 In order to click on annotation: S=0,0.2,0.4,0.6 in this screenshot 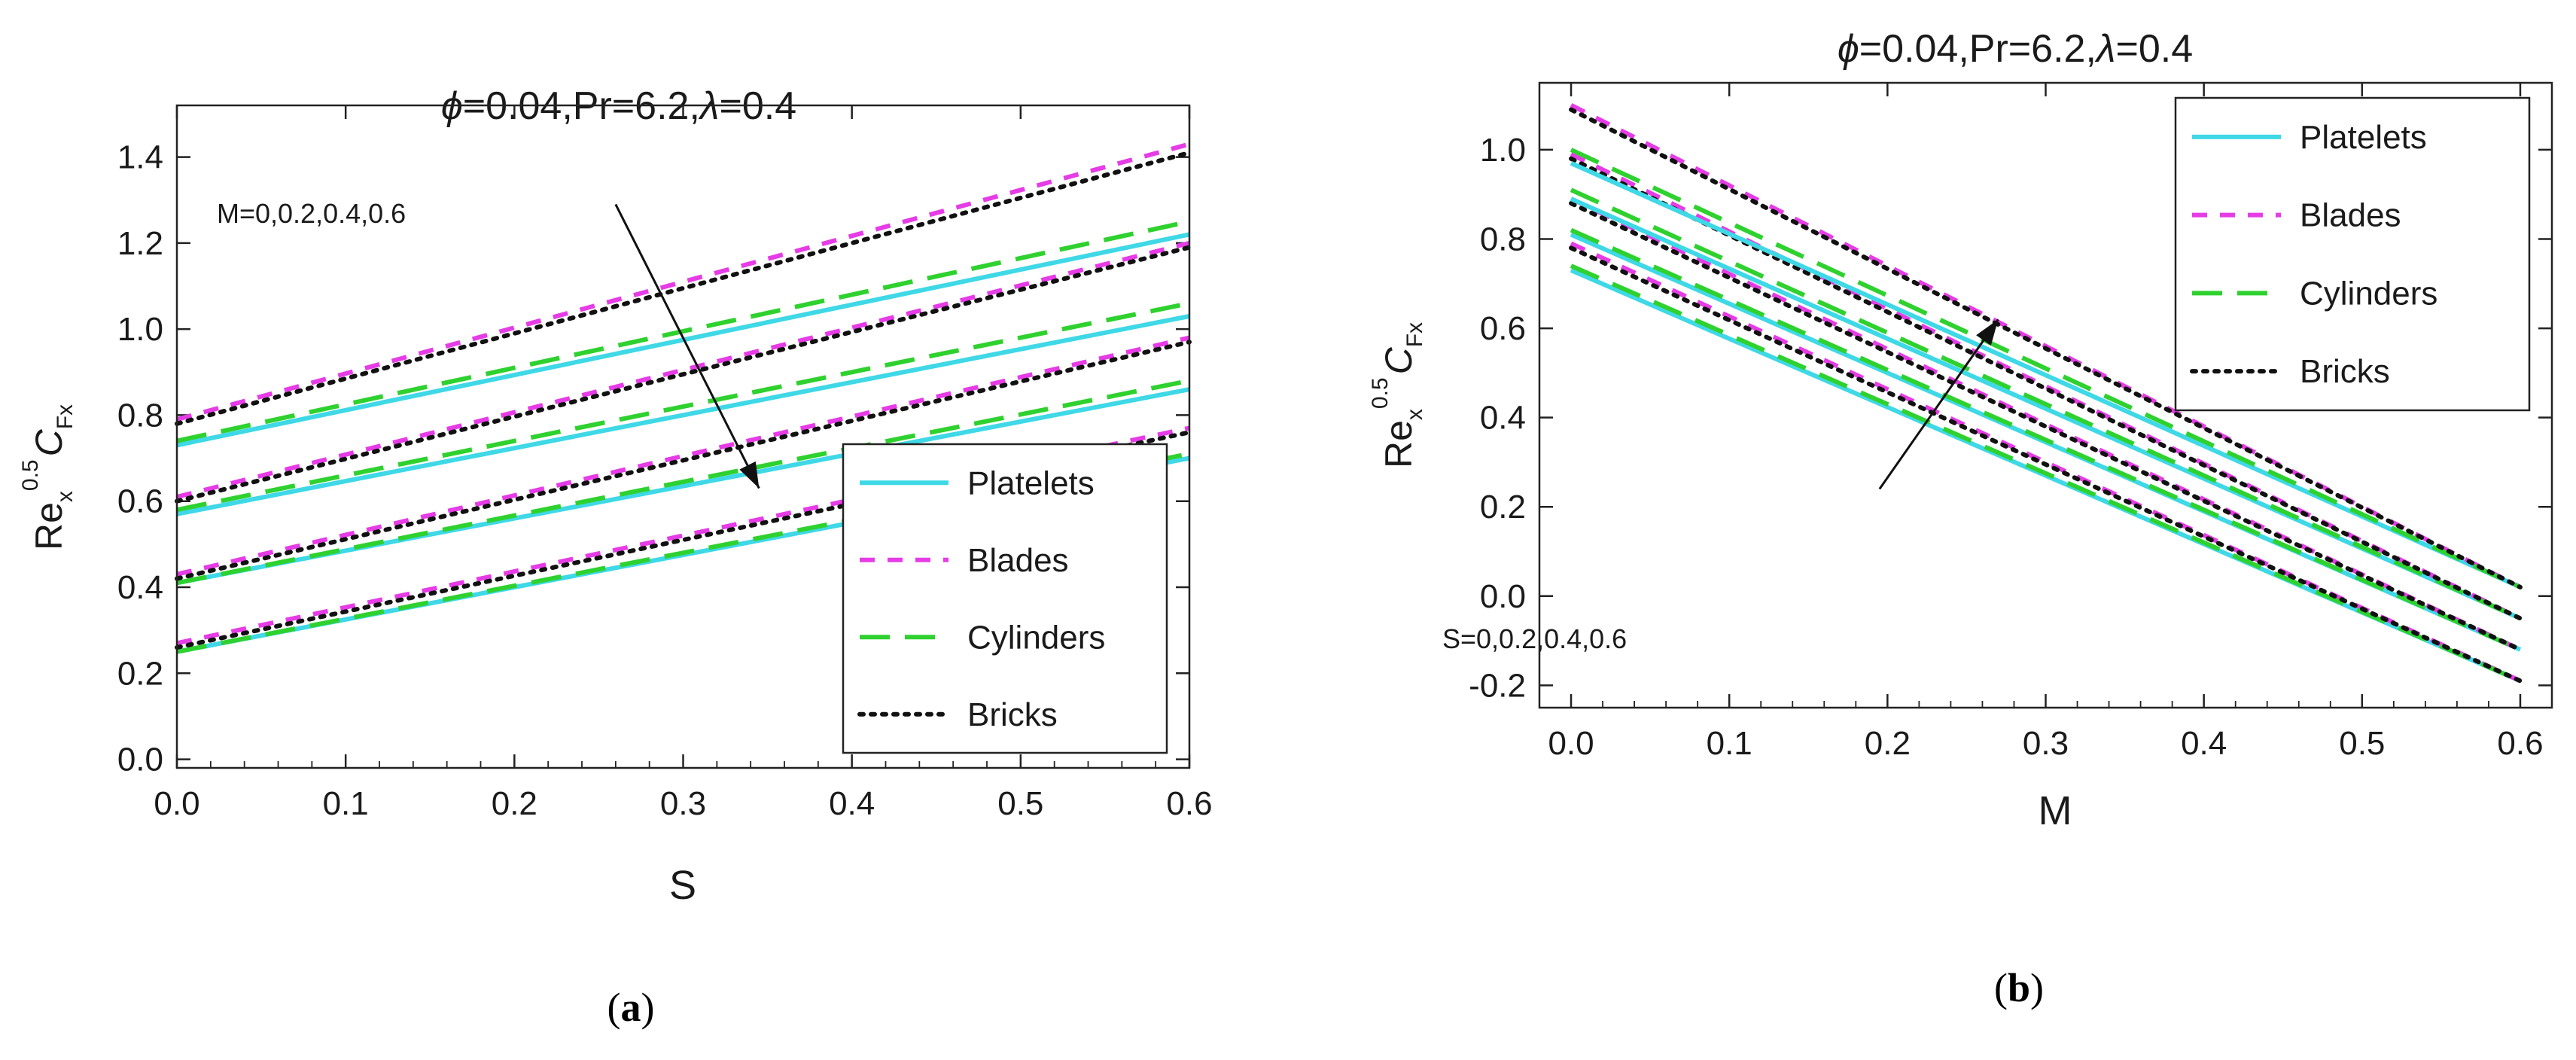, I will do `click(1535, 638)`.